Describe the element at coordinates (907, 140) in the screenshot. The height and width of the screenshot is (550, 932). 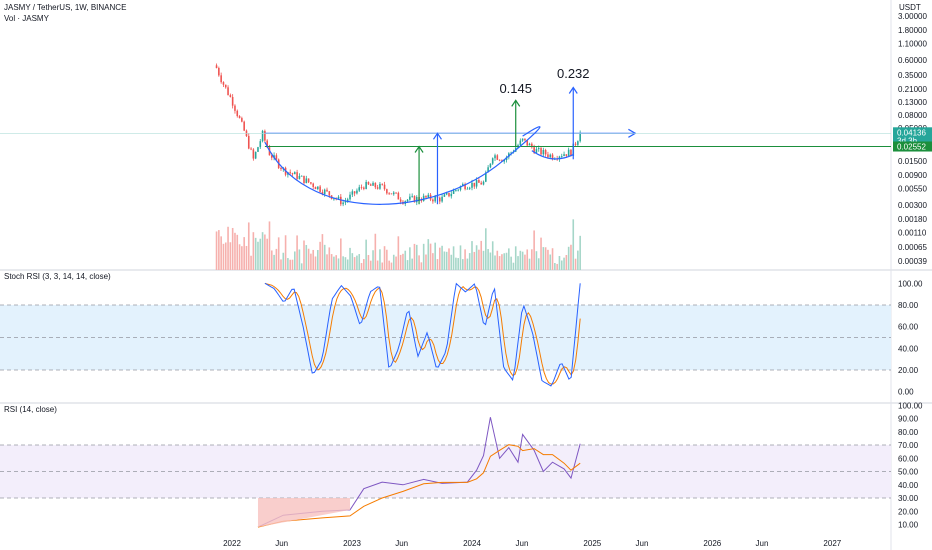
I see `countdown-text: 3d 3h` at that location.